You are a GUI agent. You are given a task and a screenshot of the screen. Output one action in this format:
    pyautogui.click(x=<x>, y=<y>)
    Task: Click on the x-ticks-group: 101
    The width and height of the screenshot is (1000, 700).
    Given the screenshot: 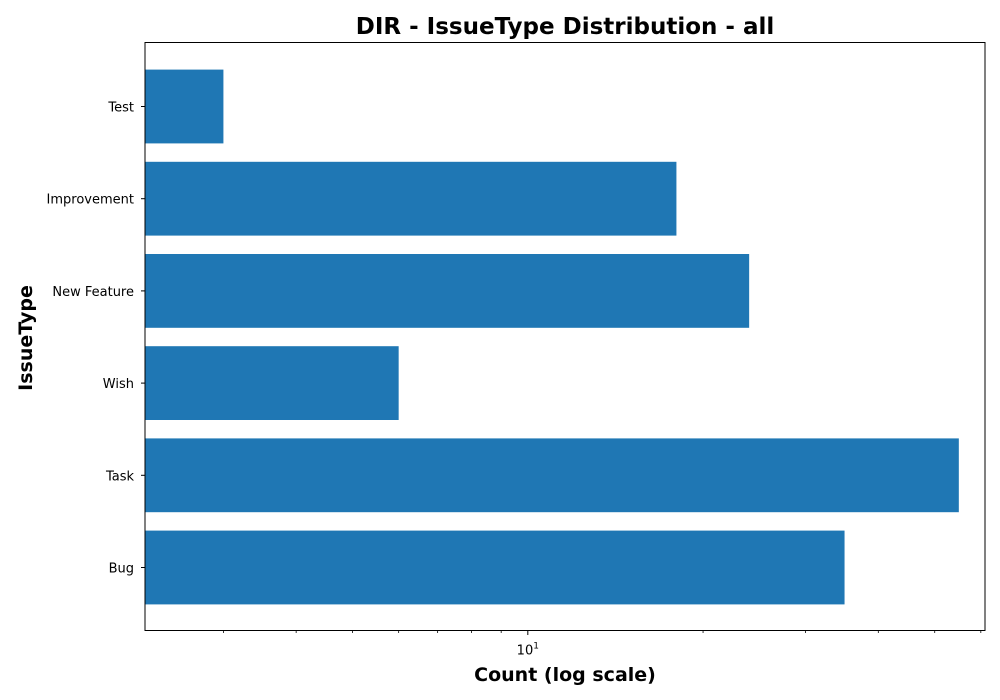 What is the action you would take?
    pyautogui.click(x=602, y=644)
    